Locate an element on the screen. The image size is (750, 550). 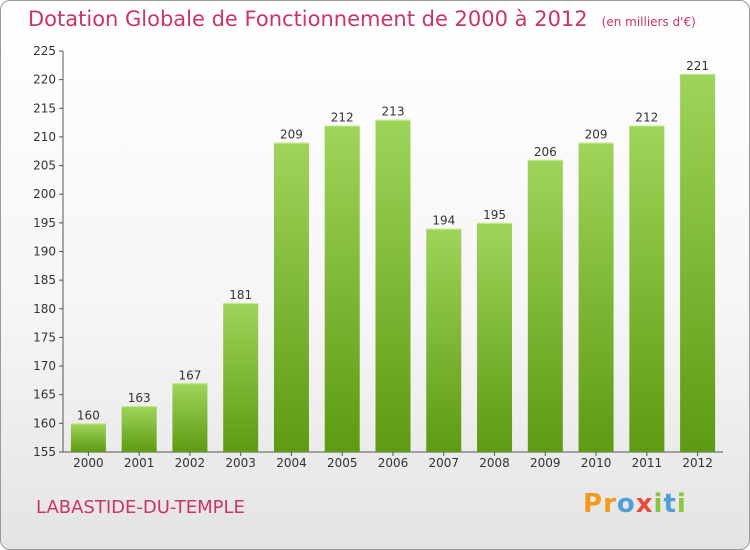
x-tick-label-2010: 2010 is located at coordinates (596, 463).